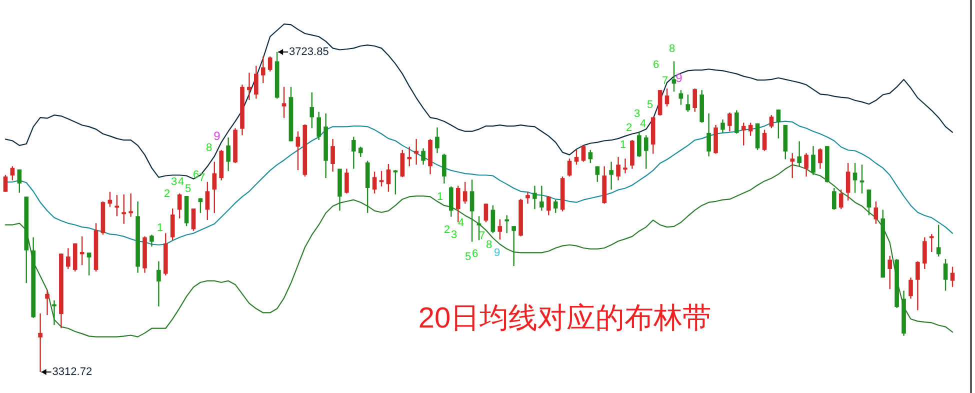 Image resolution: width=975 pixels, height=393 pixels. Describe the element at coordinates (565, 318) in the screenshot. I see `annotation: 20日均线对应的布林带` at that location.